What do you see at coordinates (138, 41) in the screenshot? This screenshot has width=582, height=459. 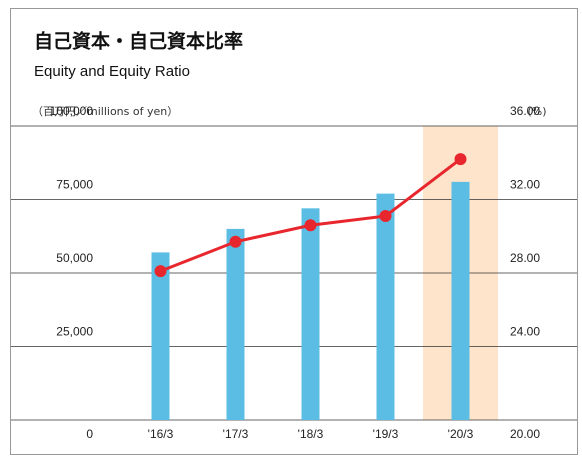 I see `chart-title: 自己資本・自己資本比率` at bounding box center [138, 41].